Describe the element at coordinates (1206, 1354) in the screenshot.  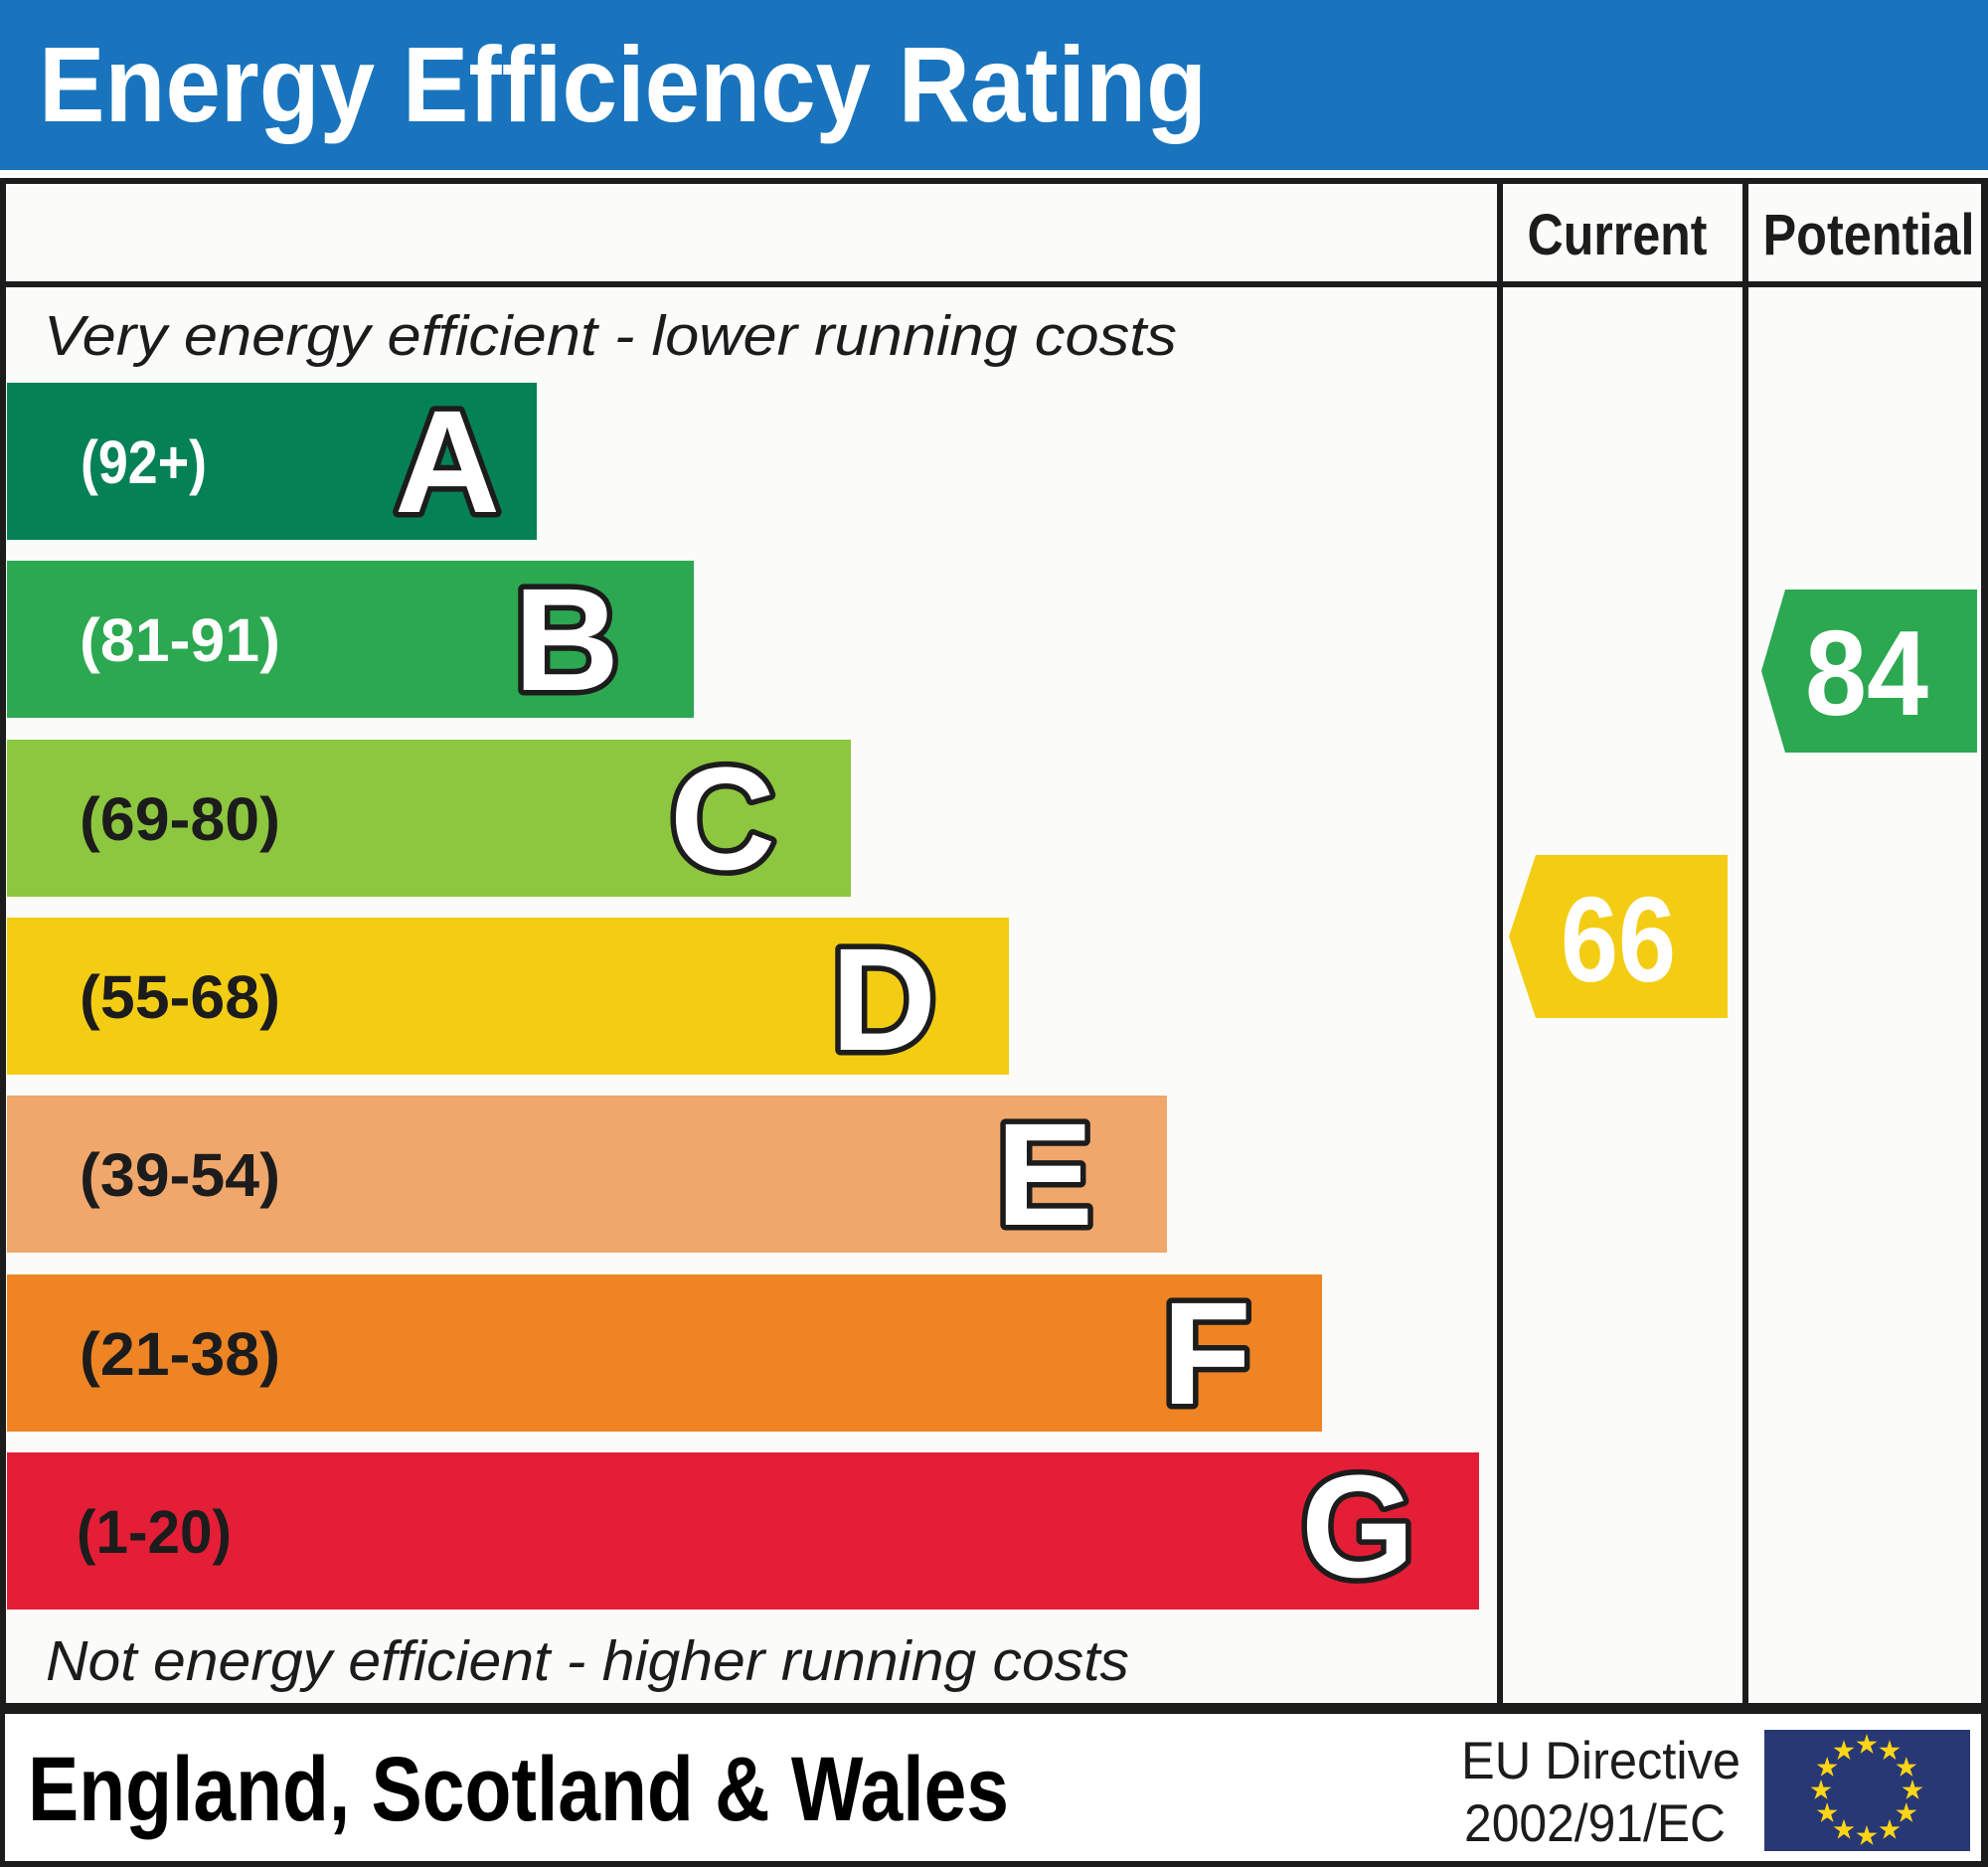
I see `svg-text: F` at that location.